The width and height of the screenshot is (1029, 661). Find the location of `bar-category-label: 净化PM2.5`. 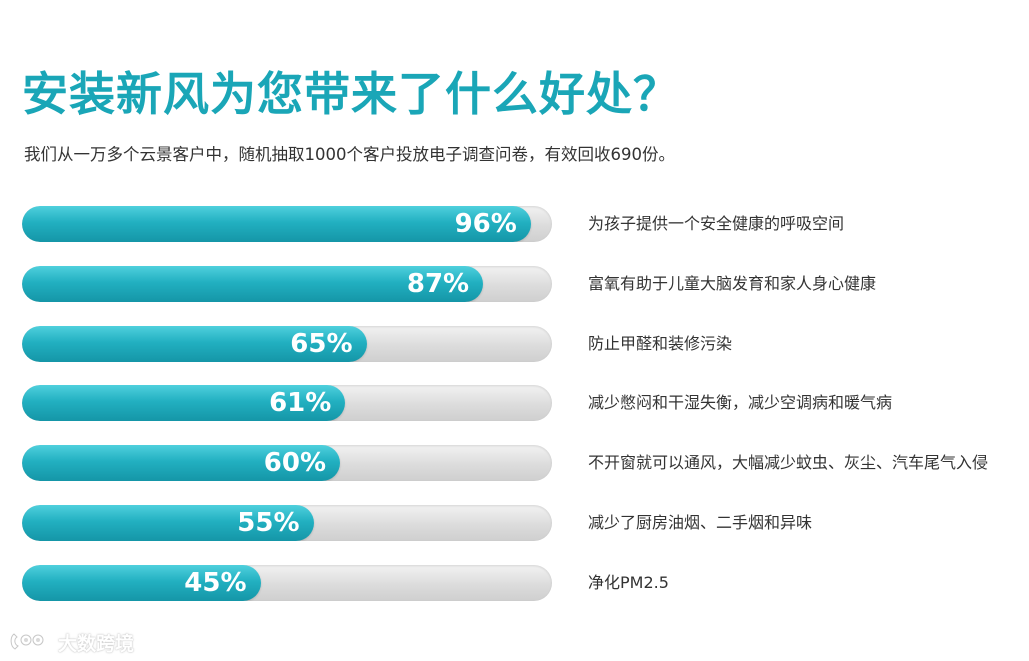

bar-category-label: 净化PM2.5 is located at coordinates (628, 582).